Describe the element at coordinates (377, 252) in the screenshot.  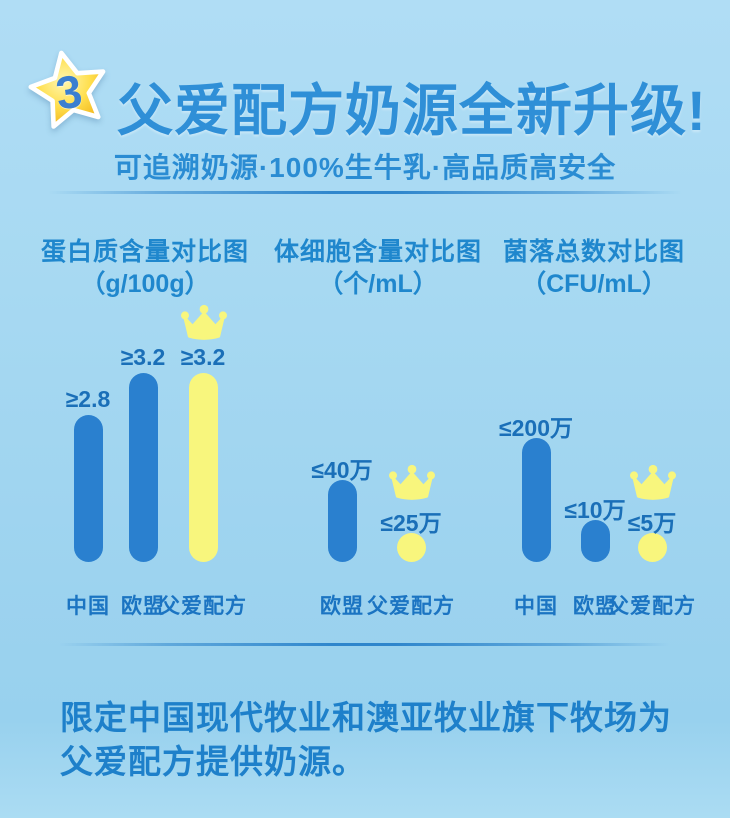
I see `chart-title: 体细胞含量对比图` at that location.